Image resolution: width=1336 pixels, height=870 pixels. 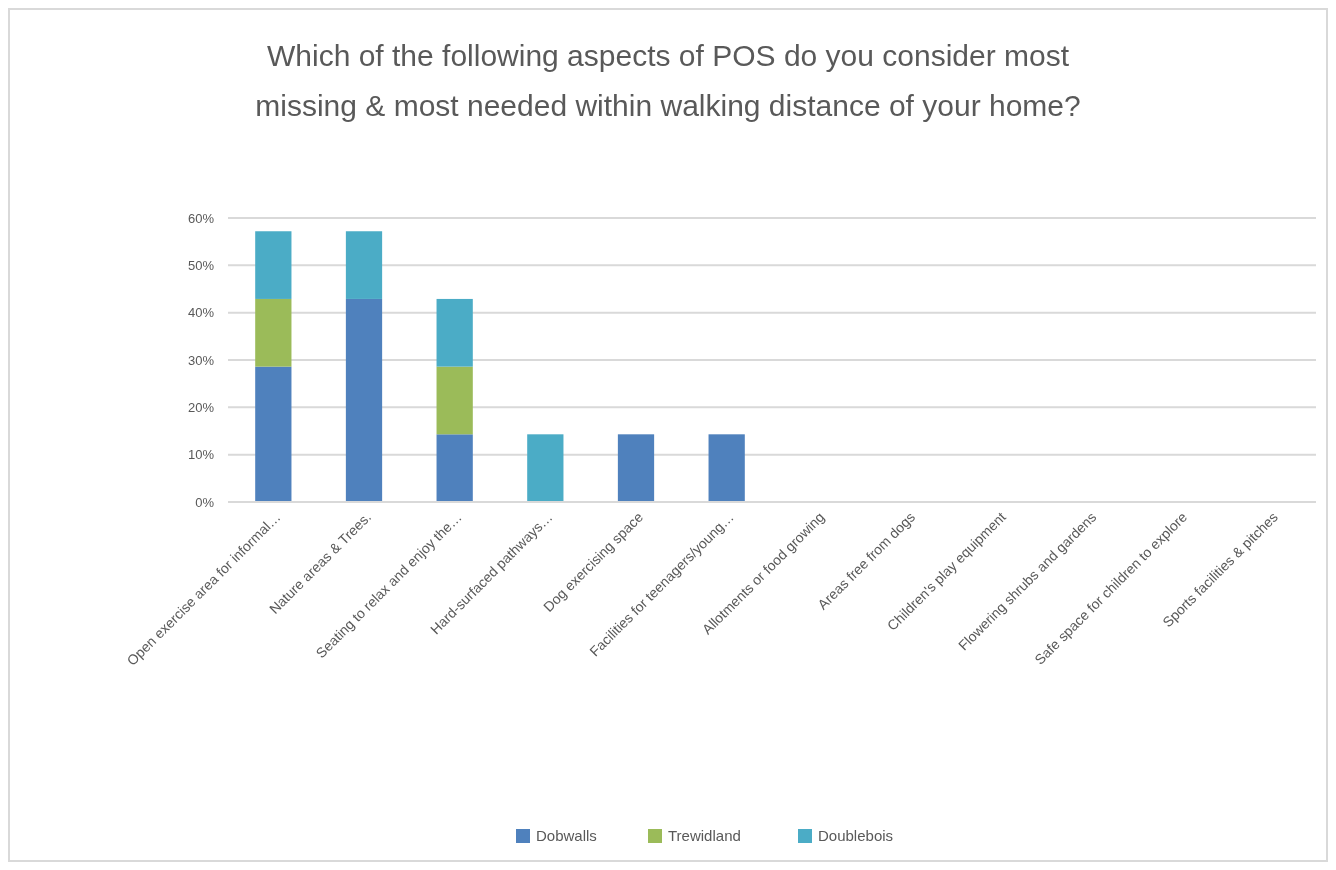 I want to click on y-tick-label: 50%, so click(x=201, y=265).